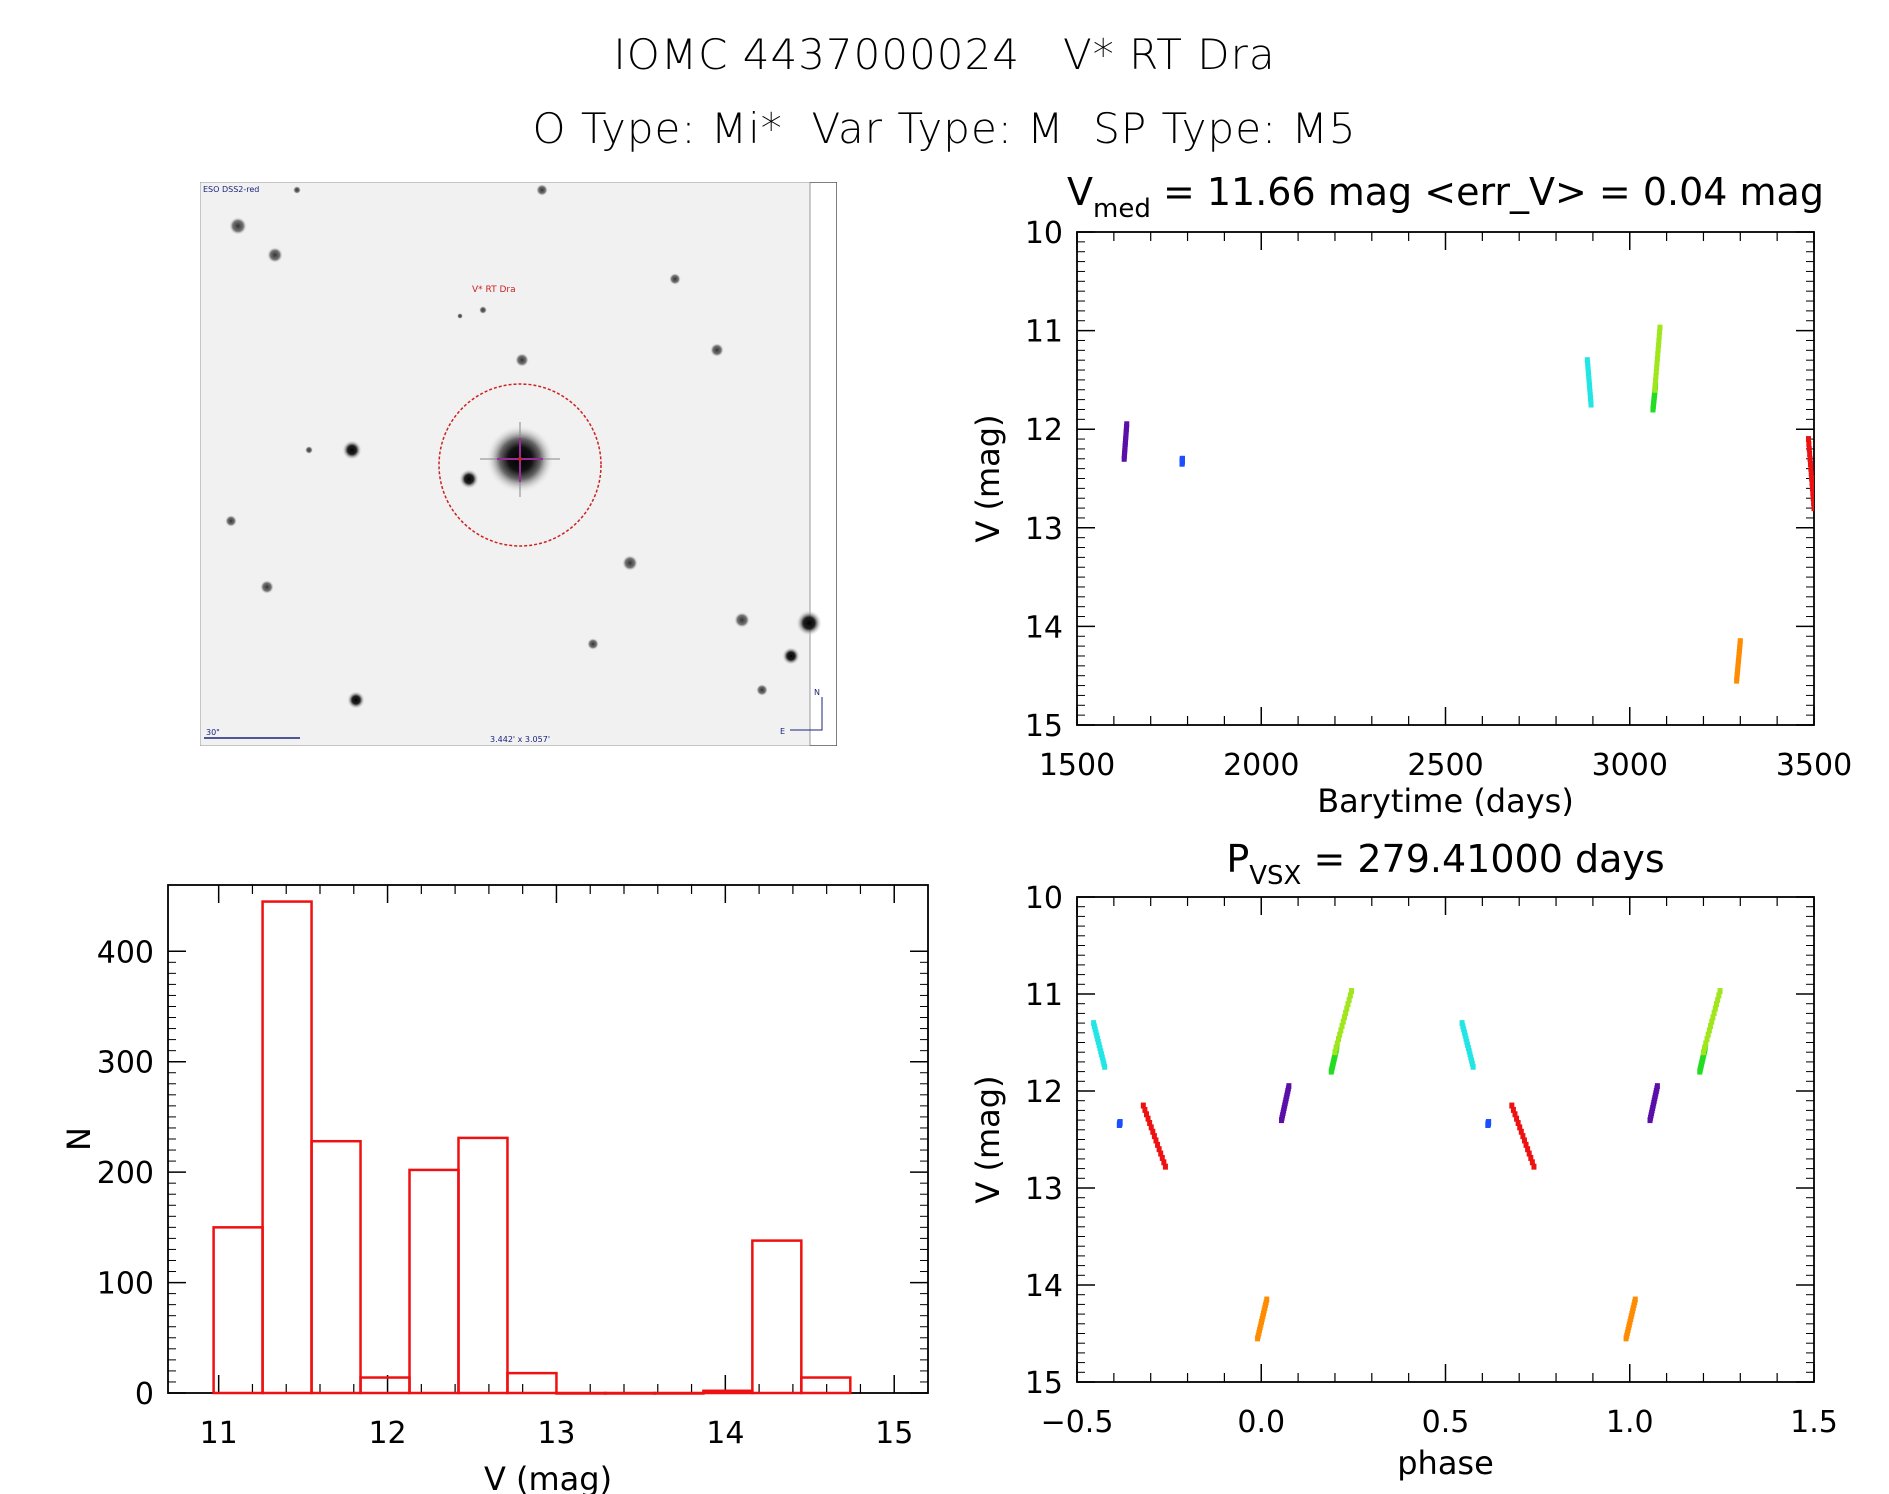  What do you see at coordinates (1814, 765) in the screenshot?
I see `x-tick-label: 3500` at bounding box center [1814, 765].